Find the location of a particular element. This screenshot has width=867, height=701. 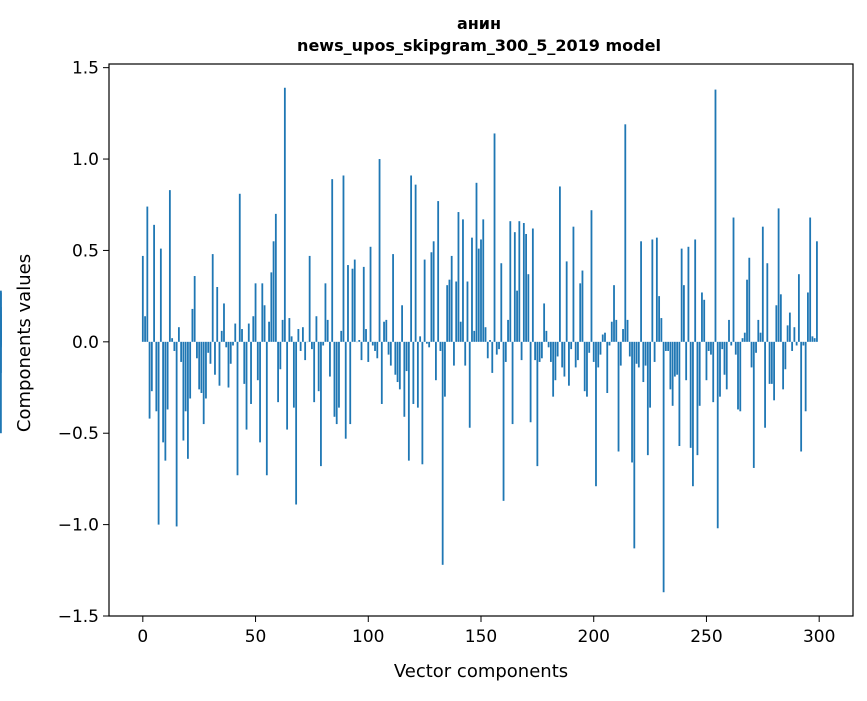

y-tick-label: −1.0 is located at coordinates (78, 526).